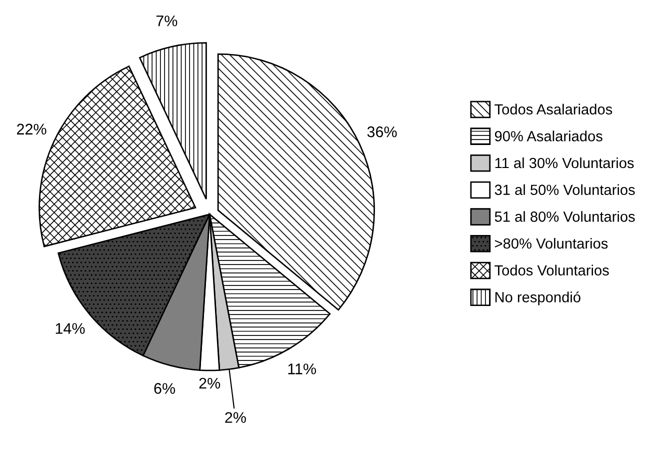 This screenshot has width=655, height=452. Describe the element at coordinates (302, 369) in the screenshot. I see `data-label: 11%` at that location.